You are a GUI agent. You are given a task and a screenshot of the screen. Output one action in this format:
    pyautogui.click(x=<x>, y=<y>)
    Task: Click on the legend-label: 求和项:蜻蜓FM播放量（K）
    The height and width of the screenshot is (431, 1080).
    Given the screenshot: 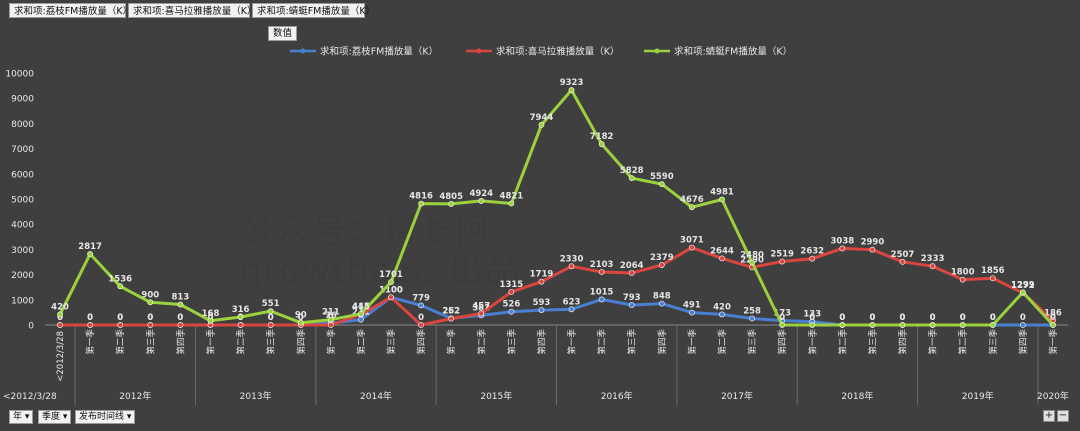 What is the action you would take?
    pyautogui.click(x=733, y=52)
    